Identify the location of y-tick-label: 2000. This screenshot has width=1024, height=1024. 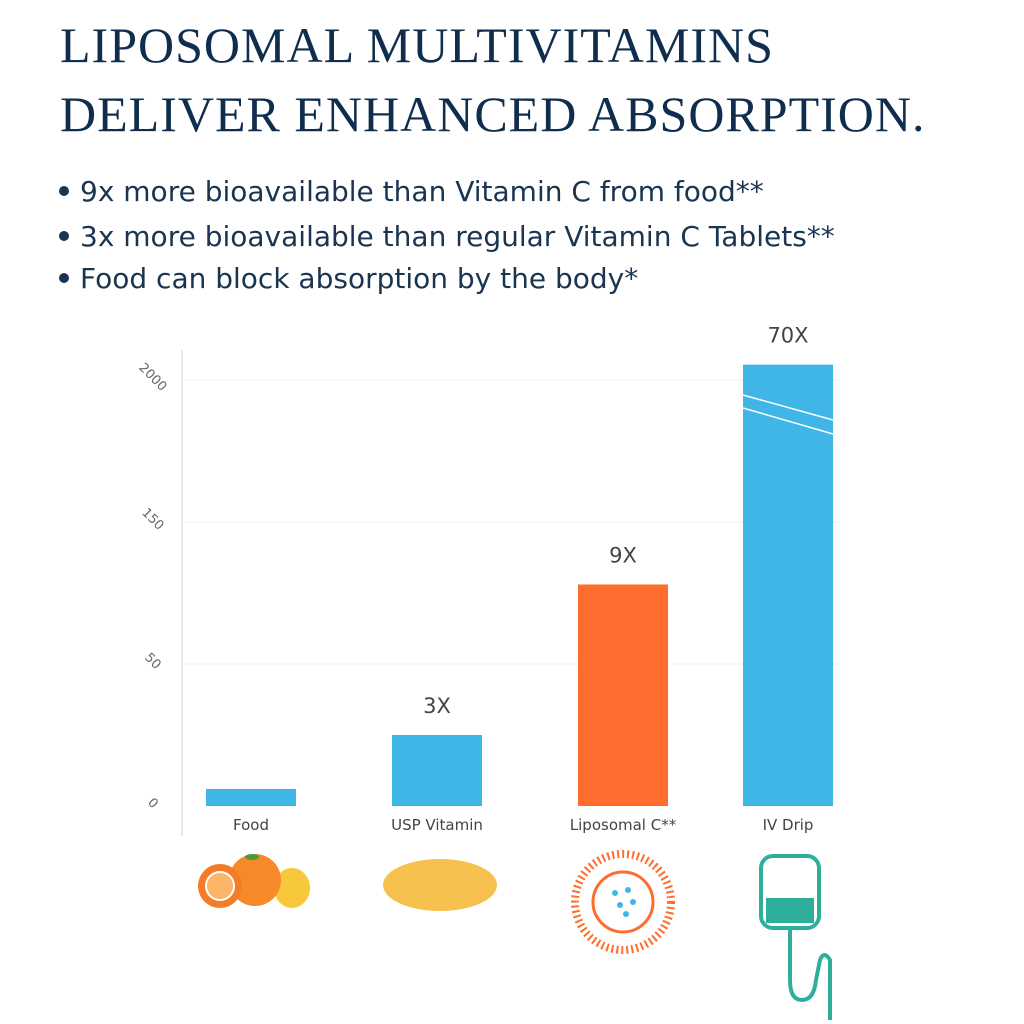
(152, 378).